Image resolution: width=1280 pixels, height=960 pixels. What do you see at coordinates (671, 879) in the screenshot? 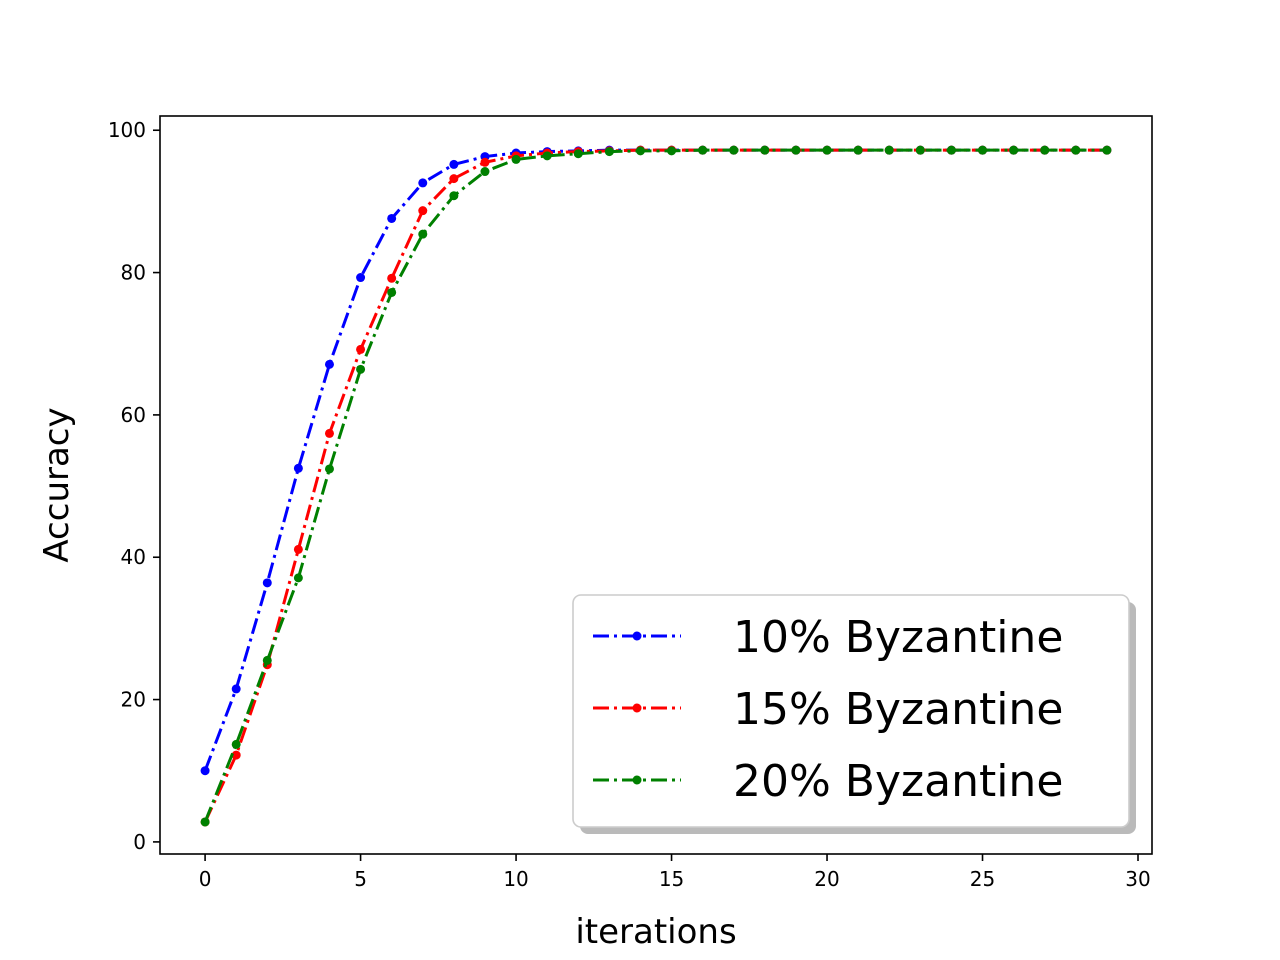
I see `x-tick-label: 15` at bounding box center [671, 879].